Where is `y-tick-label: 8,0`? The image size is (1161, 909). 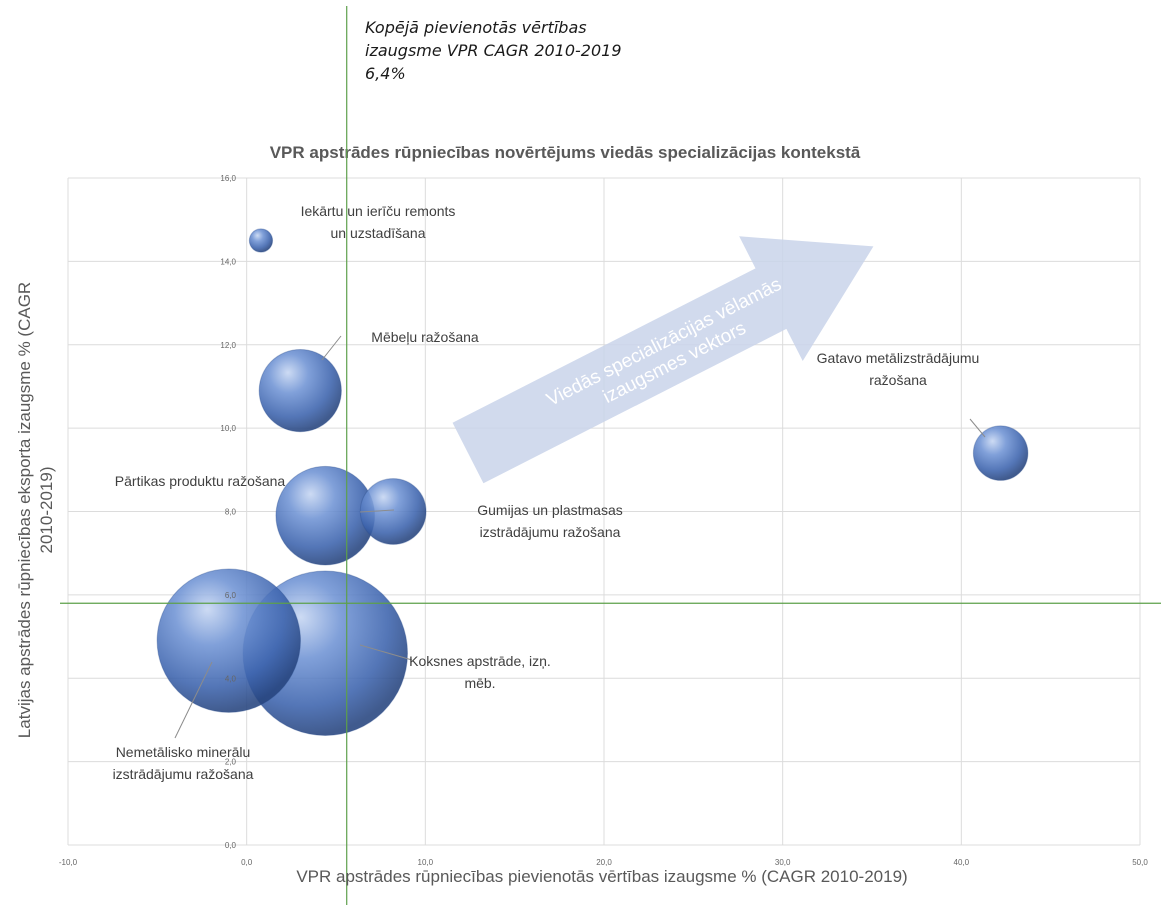 y-tick-label: 8,0 is located at coordinates (231, 512).